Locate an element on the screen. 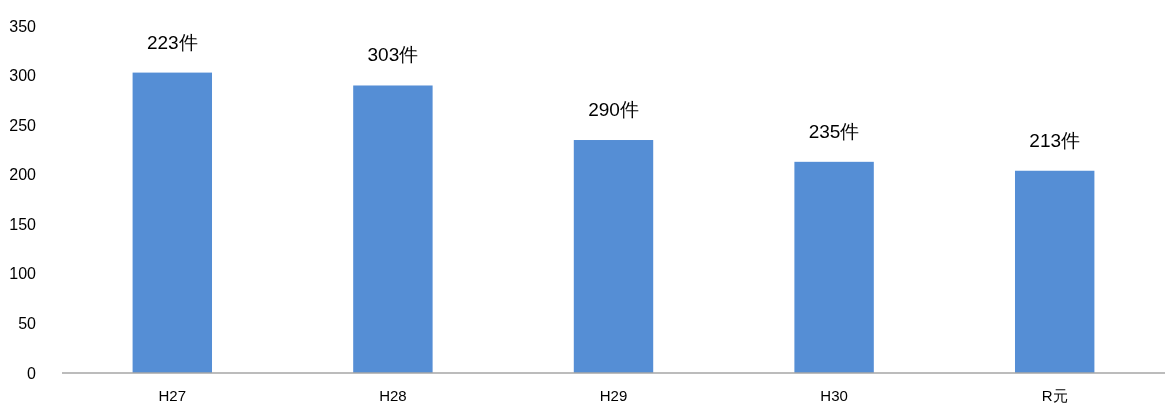  x-tick-label: H30 is located at coordinates (834, 395).